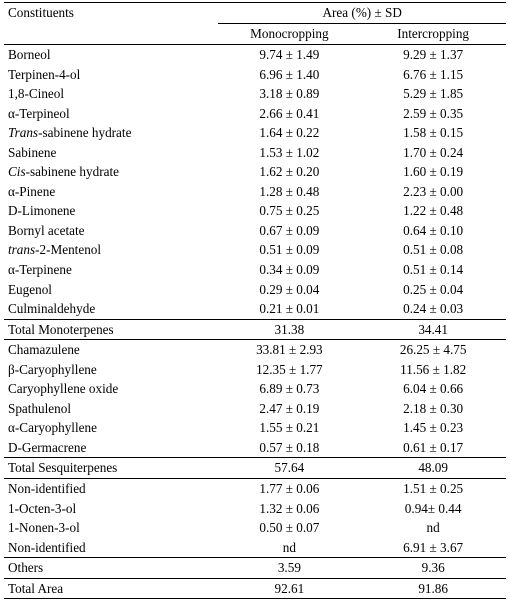 This screenshot has width=510, height=601. What do you see at coordinates (255, 114) in the screenshot?
I see `table-row: α-Terpineol 2.66 ± 0.41 2.59 ± 0.35` at bounding box center [255, 114].